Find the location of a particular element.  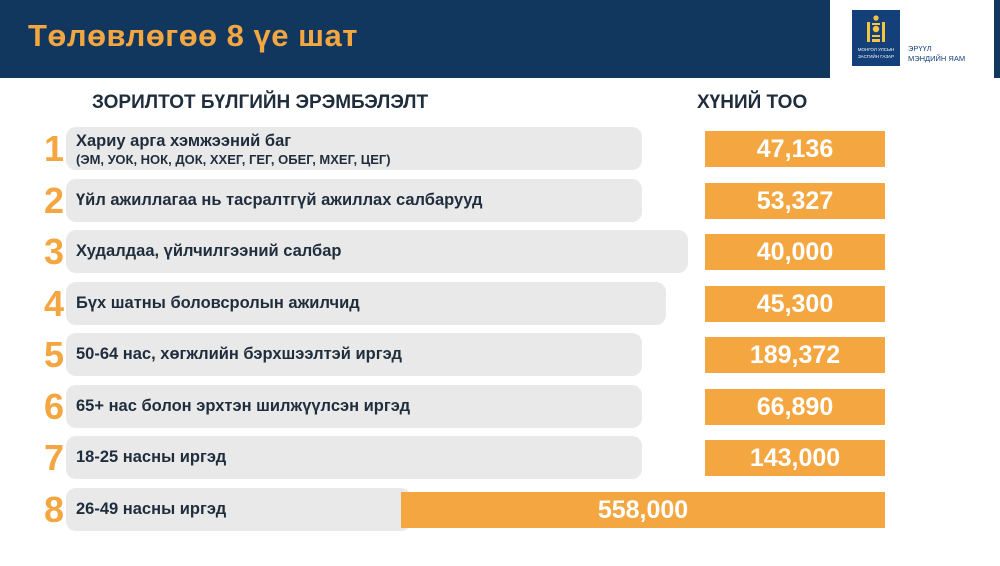

bar-value-label: 40,000 is located at coordinates (795, 252).